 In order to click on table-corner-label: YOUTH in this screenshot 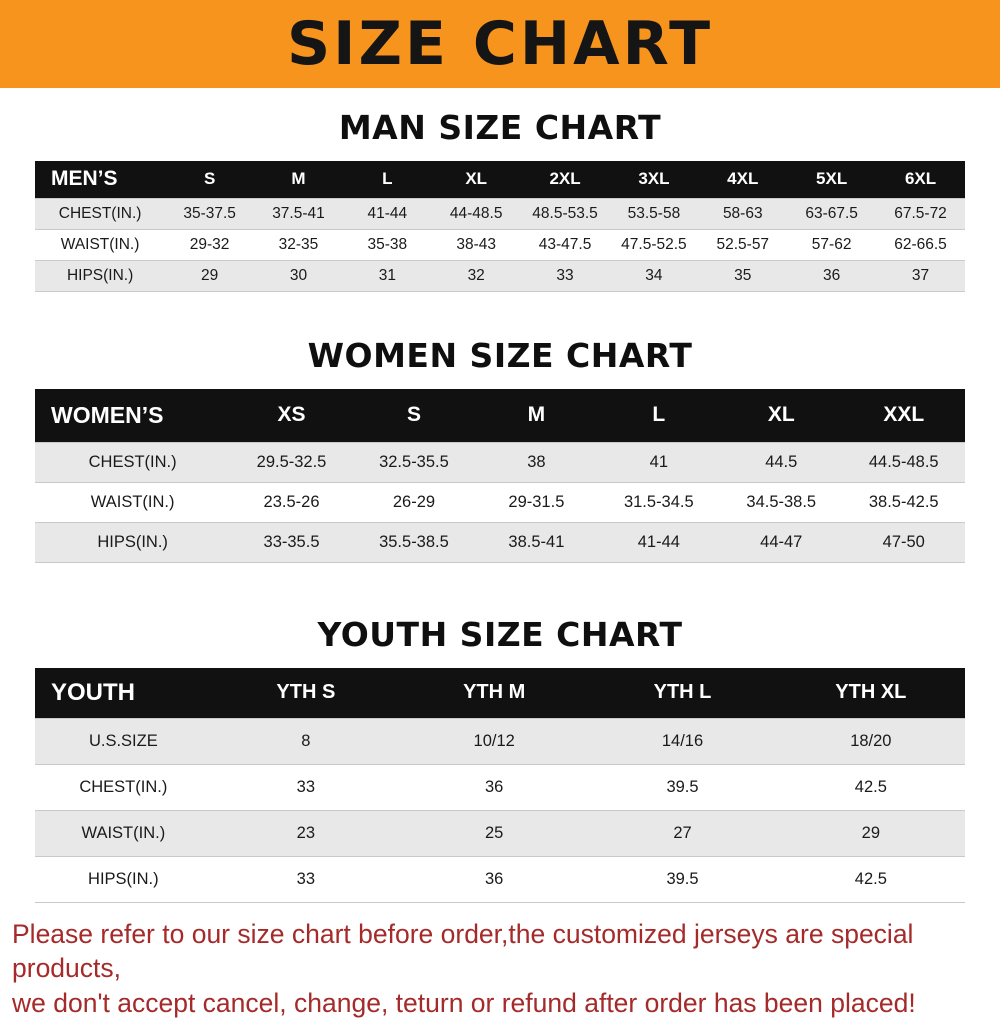, I will do `click(123, 693)`.